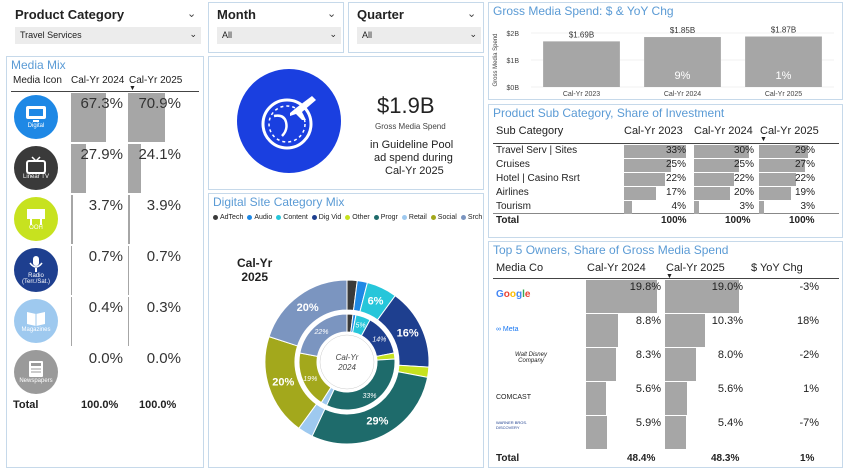 The width and height of the screenshot is (849, 474). What do you see at coordinates (583, 11) in the screenshot?
I see `panel-title: Gross Media Spend: $ & YoY Chg` at bounding box center [583, 11].